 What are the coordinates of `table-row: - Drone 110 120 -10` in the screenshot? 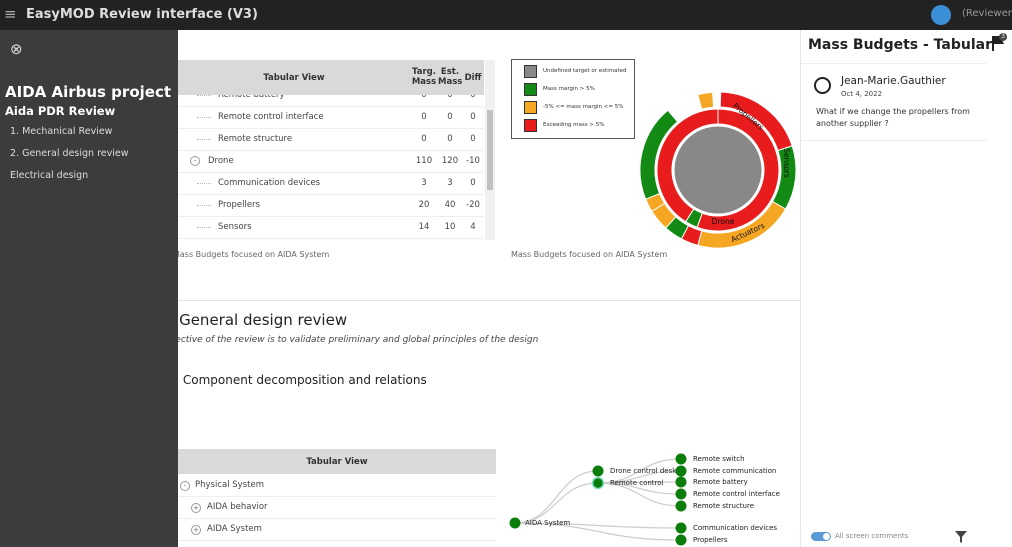 It's located at (331, 161).